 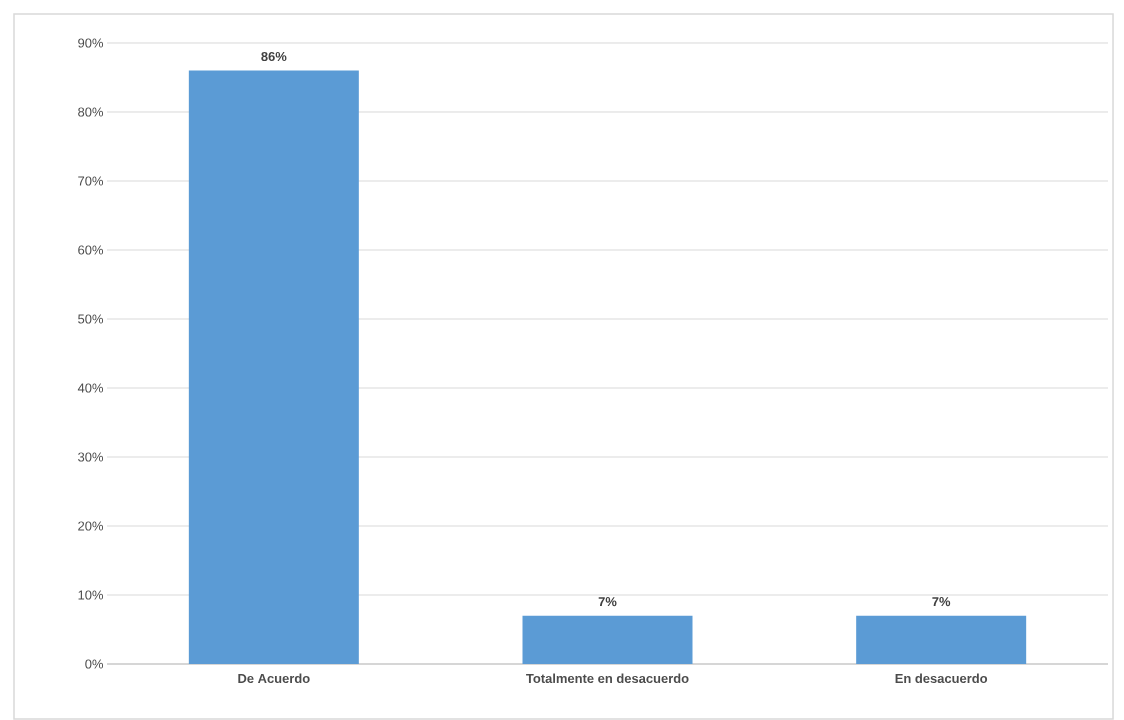 I want to click on y-tick-label: 60%, so click(x=91, y=250).